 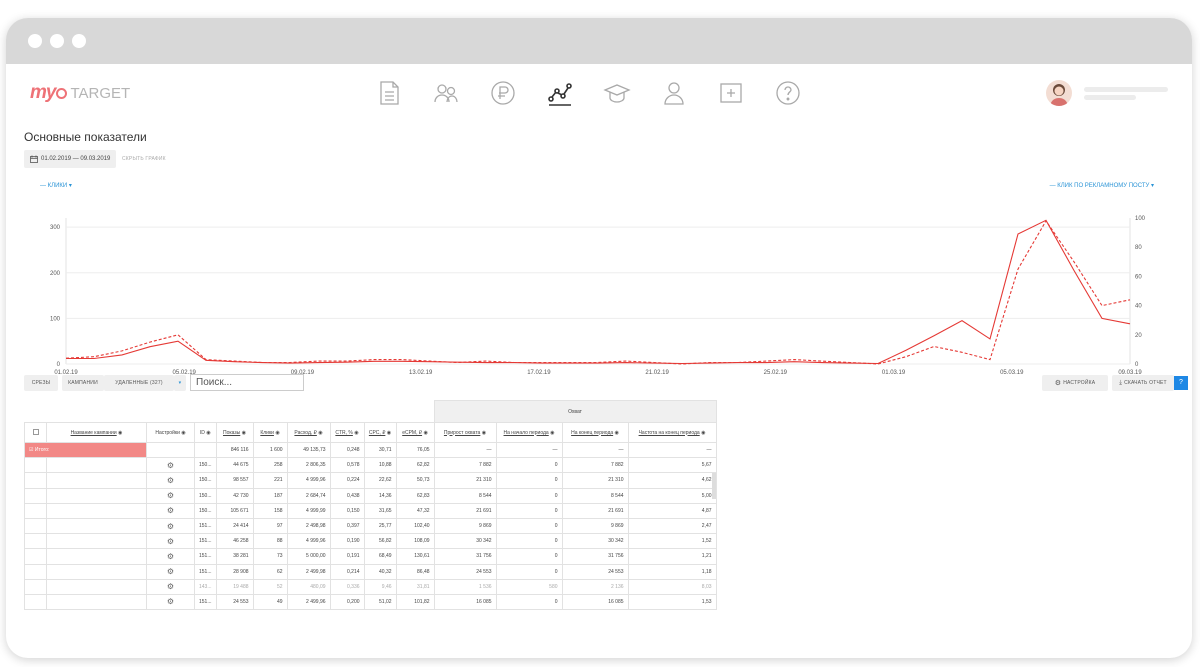 I want to click on cell-reach-end: 2 136, so click(x=595, y=586).